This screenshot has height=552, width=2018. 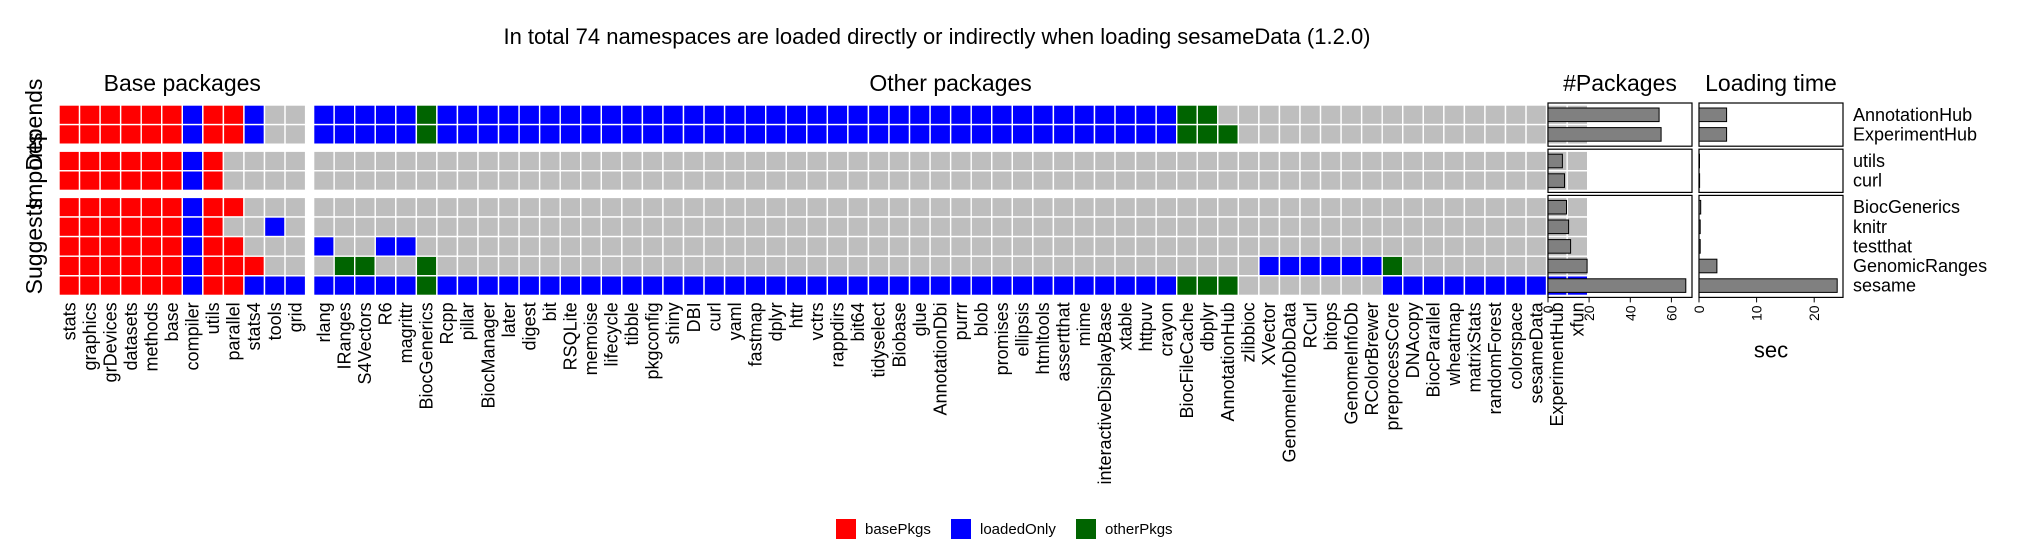 I want to click on column-label: blob, so click(x=982, y=319).